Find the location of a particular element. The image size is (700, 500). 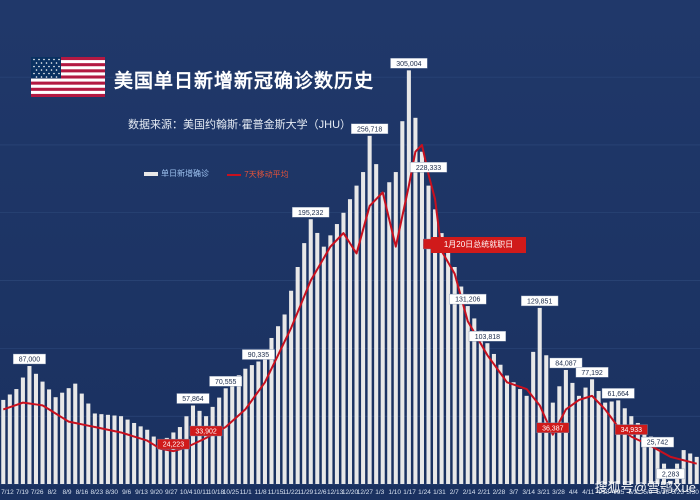

x-tick-label: 11/1 is located at coordinates (246, 492).